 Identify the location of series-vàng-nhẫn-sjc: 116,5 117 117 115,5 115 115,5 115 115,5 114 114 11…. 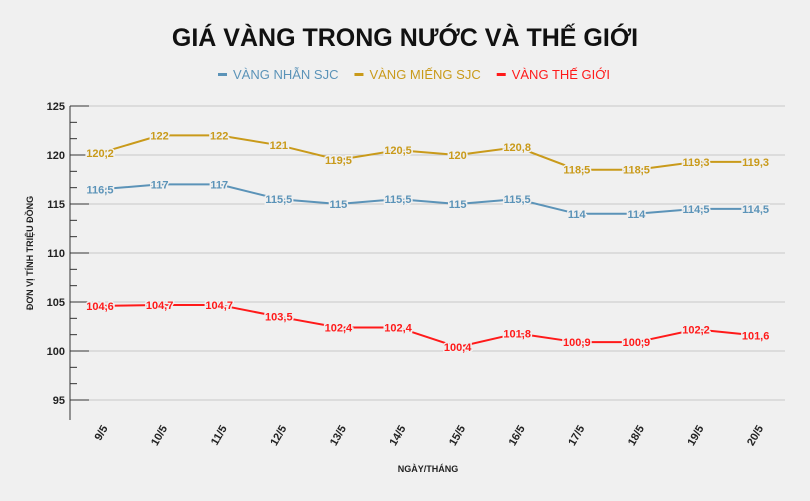
(428, 200).